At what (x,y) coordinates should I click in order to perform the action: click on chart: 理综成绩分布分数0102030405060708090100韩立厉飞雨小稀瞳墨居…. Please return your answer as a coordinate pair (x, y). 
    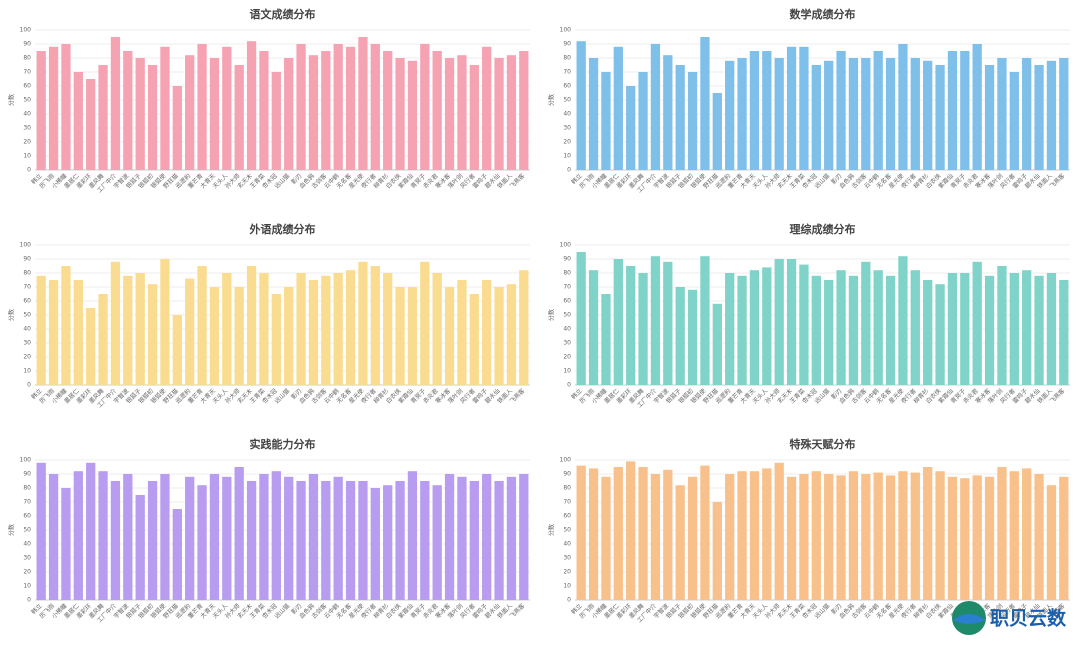
    Looking at the image, I should click on (809, 315).